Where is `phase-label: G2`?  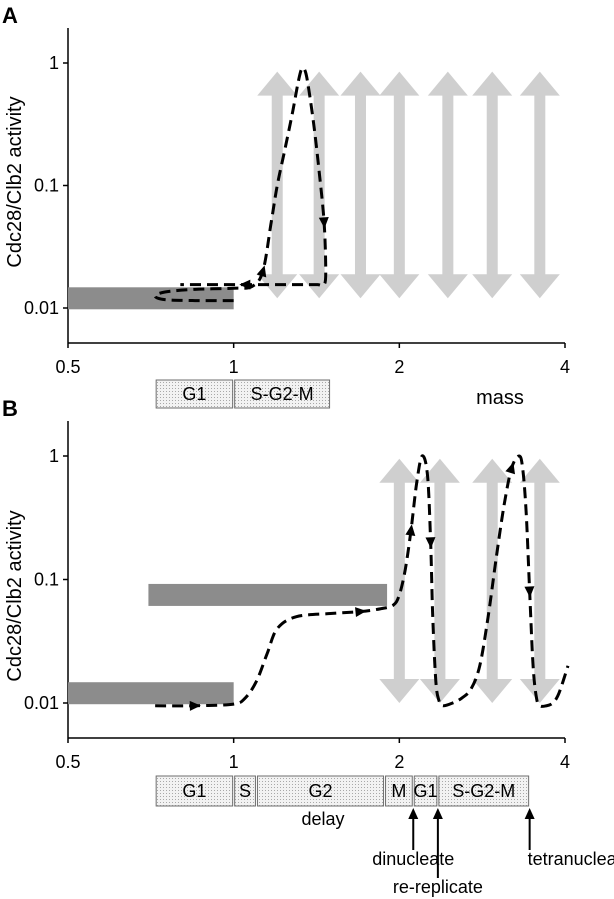 phase-label: G2 is located at coordinates (320, 791).